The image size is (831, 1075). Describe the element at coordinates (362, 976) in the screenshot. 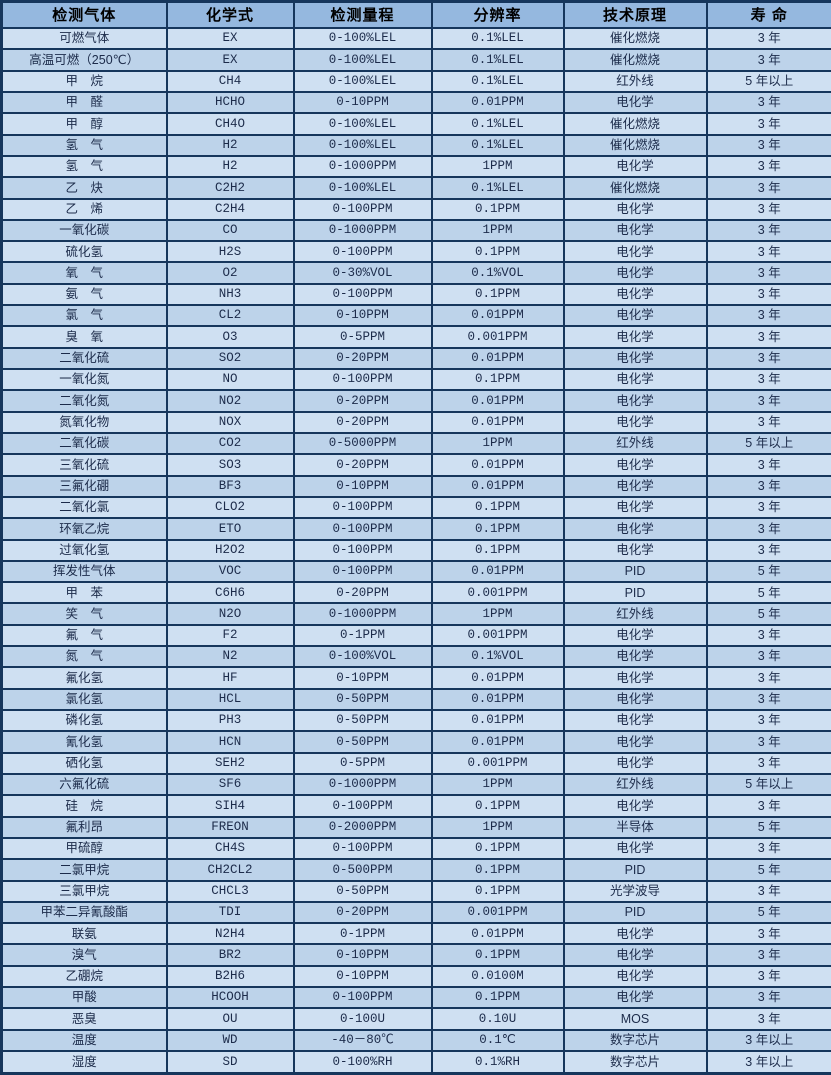

I see `detection-range-cell: 0-10PPM` at that location.